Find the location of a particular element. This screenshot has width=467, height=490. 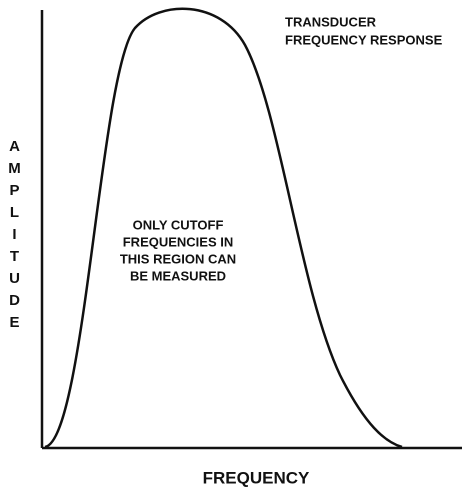

title-line: FREQUENCY RESPONSE is located at coordinates (364, 39).